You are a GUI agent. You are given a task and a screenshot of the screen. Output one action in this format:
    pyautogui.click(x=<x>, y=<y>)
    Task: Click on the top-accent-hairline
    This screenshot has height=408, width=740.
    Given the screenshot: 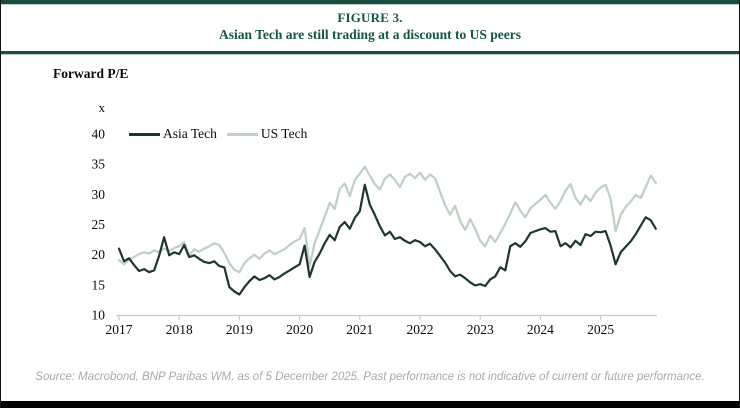 What is the action you would take?
    pyautogui.click(x=370, y=4)
    